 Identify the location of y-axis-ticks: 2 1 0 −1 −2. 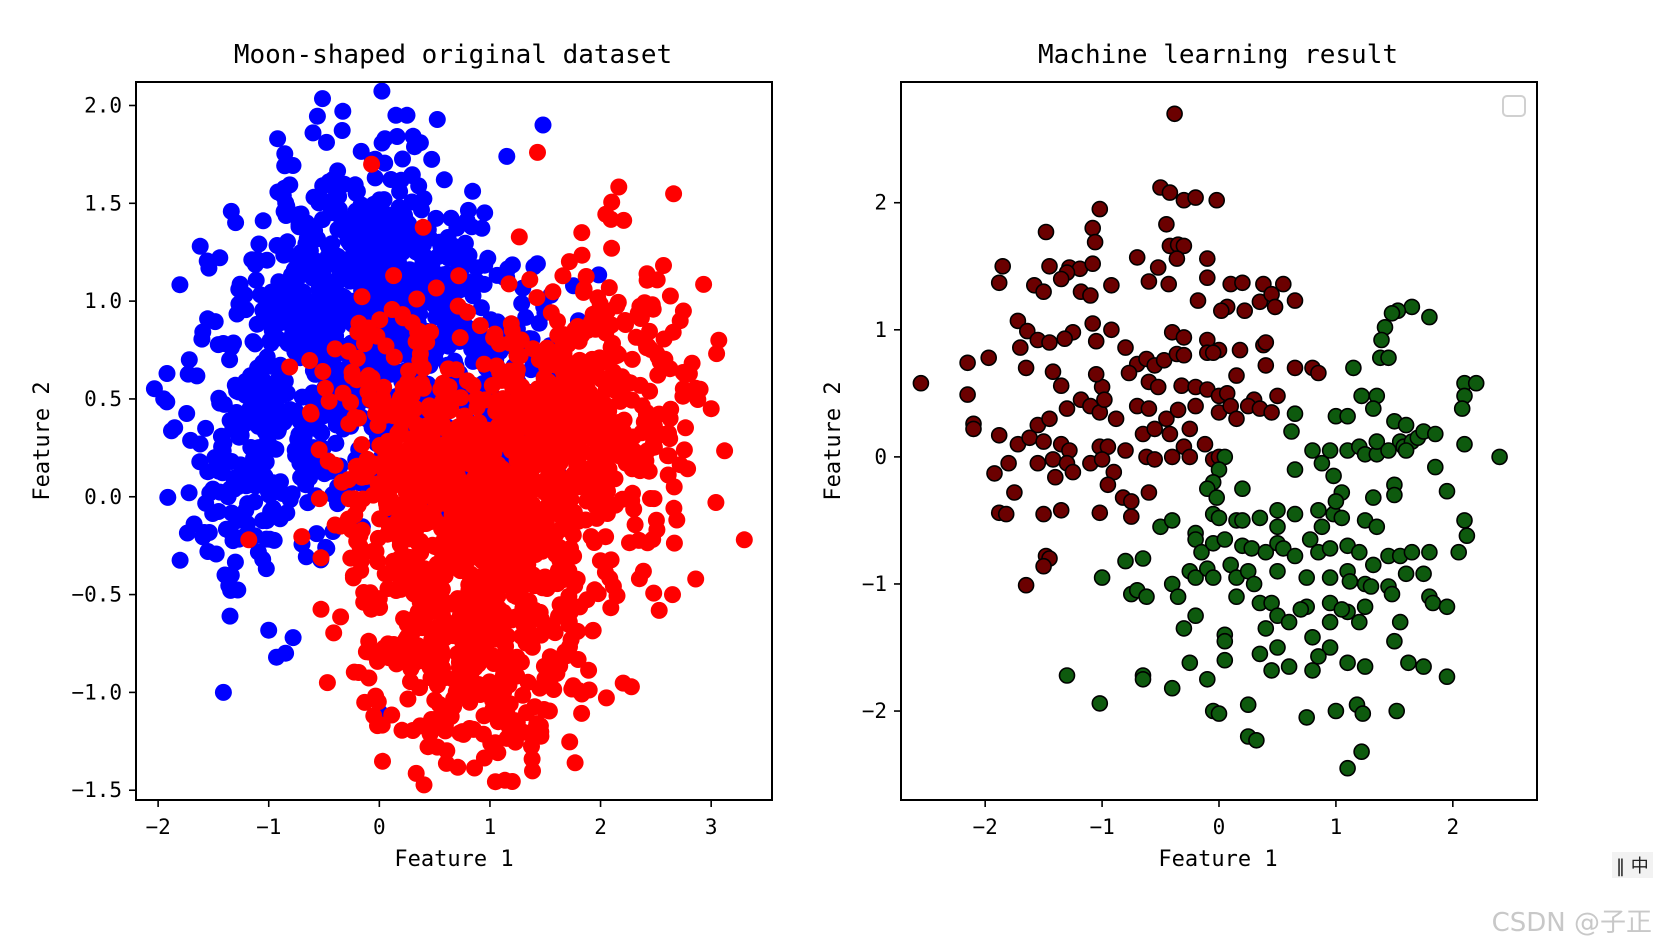
(881, 457).